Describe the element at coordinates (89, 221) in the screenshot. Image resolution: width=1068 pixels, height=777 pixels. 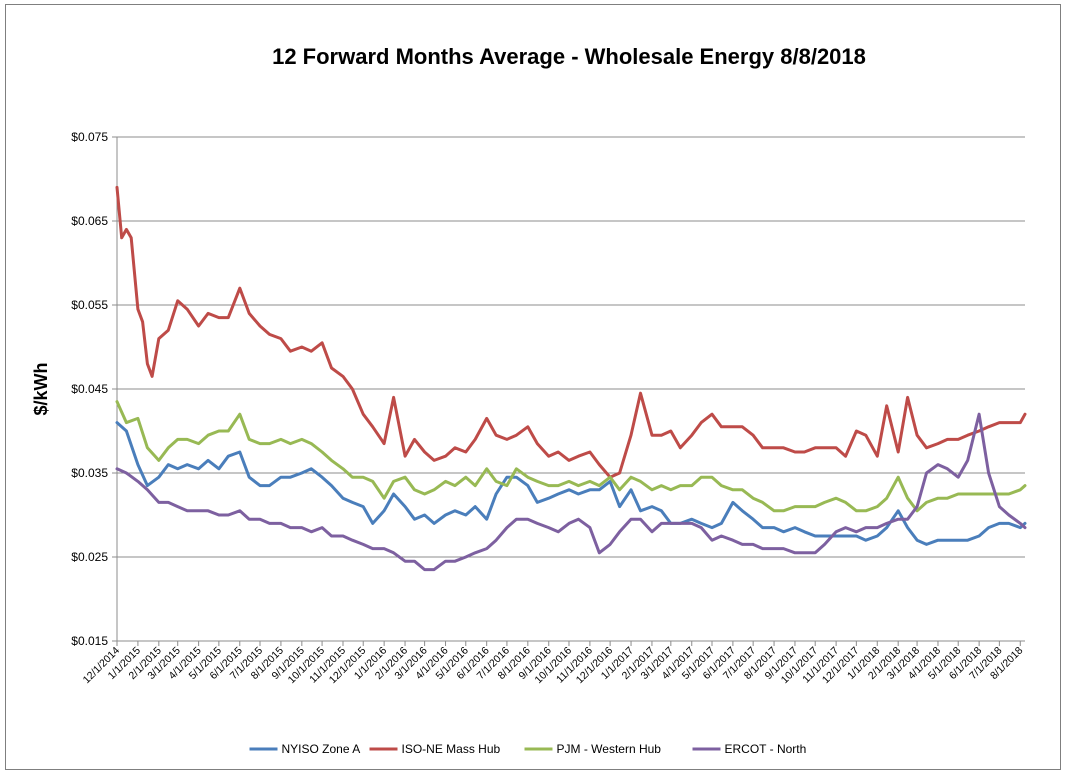
I see `y-tick-label: $0.065` at that location.